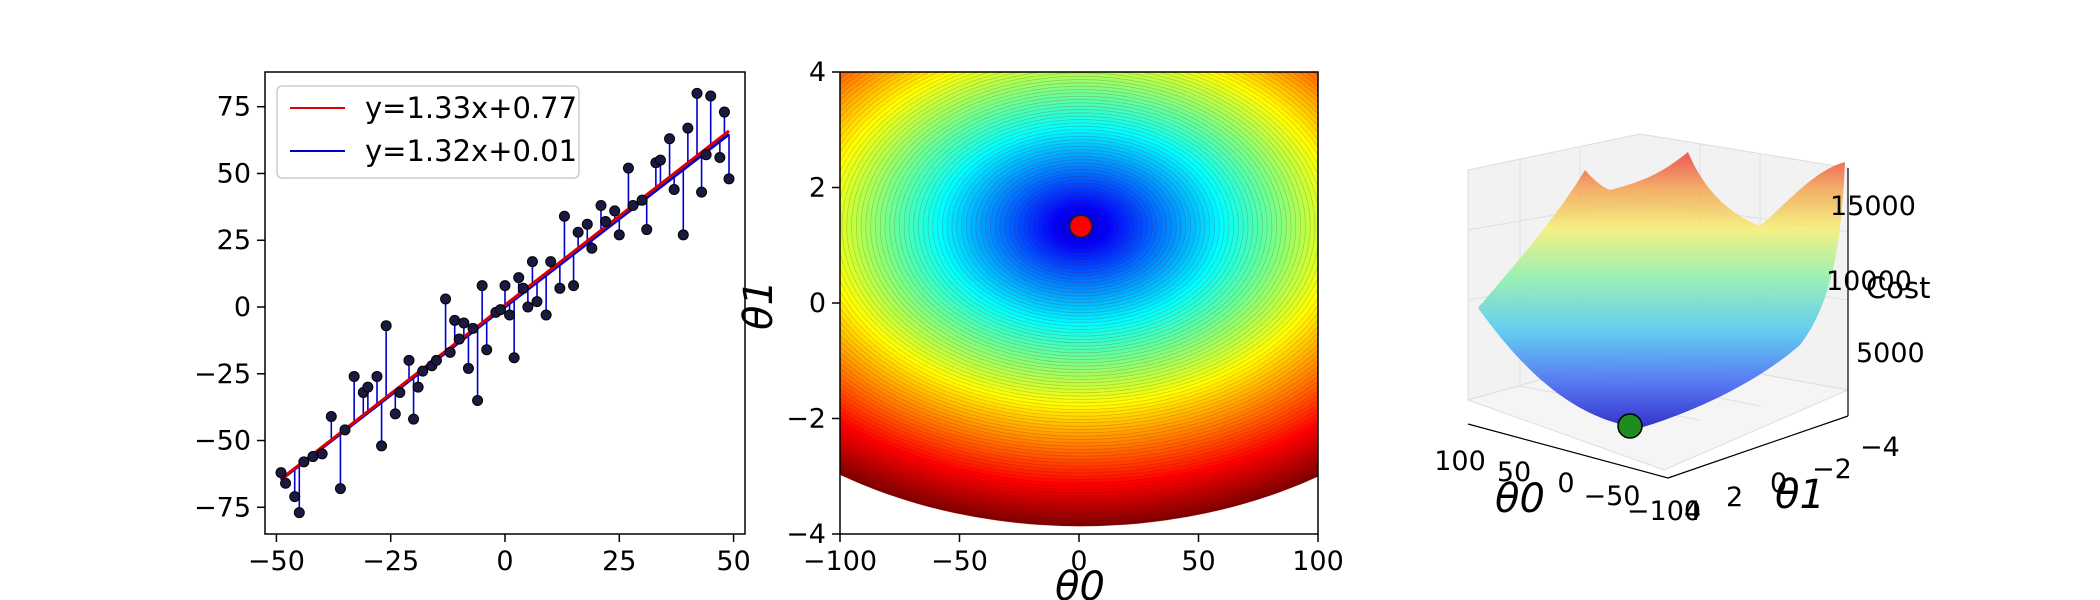 The image size is (2100, 600). What do you see at coordinates (234, 173) in the screenshot?
I see `y-tick-label: 50` at bounding box center [234, 173].